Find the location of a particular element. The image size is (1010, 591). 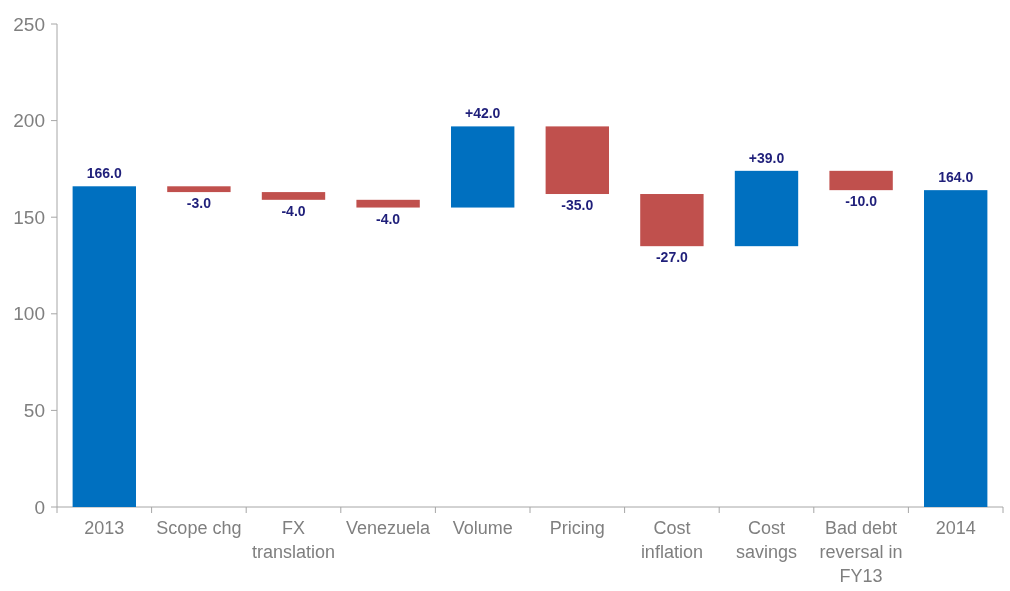

x-tick-label: Bad debt reversal in FY13 is located at coordinates (861, 552).